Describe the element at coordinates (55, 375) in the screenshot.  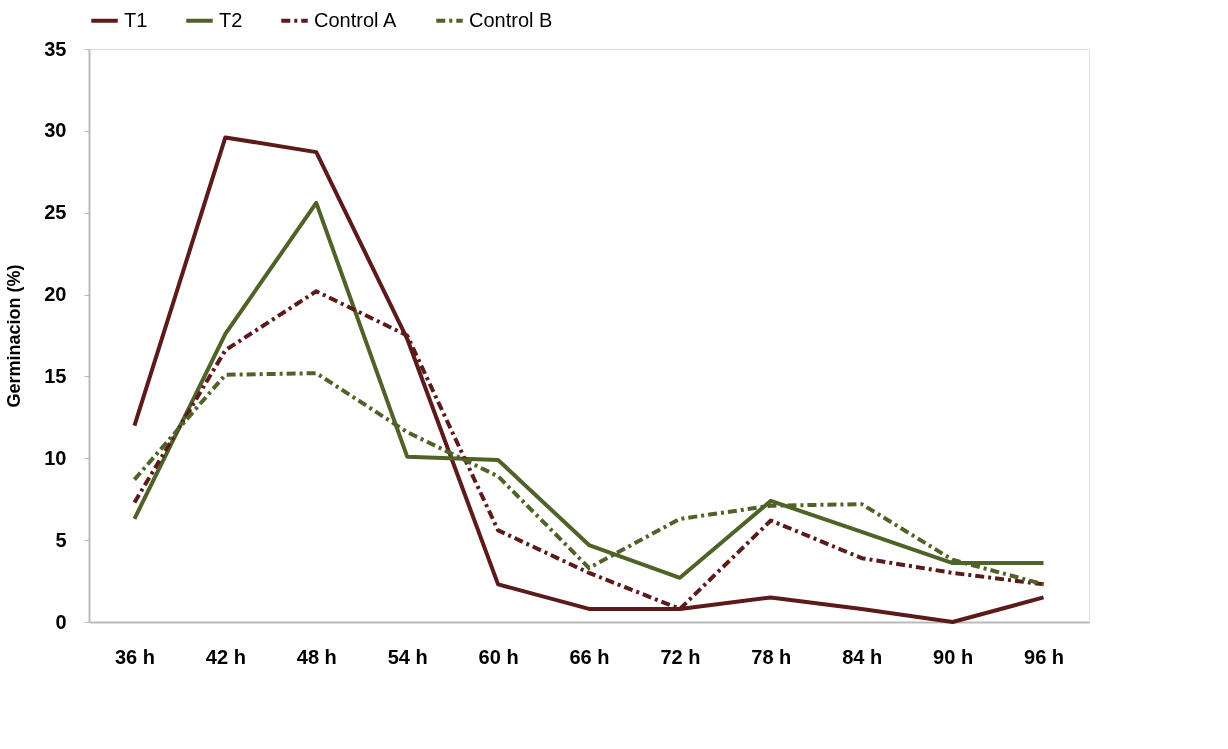
I see `y-tick-label: 15` at that location.